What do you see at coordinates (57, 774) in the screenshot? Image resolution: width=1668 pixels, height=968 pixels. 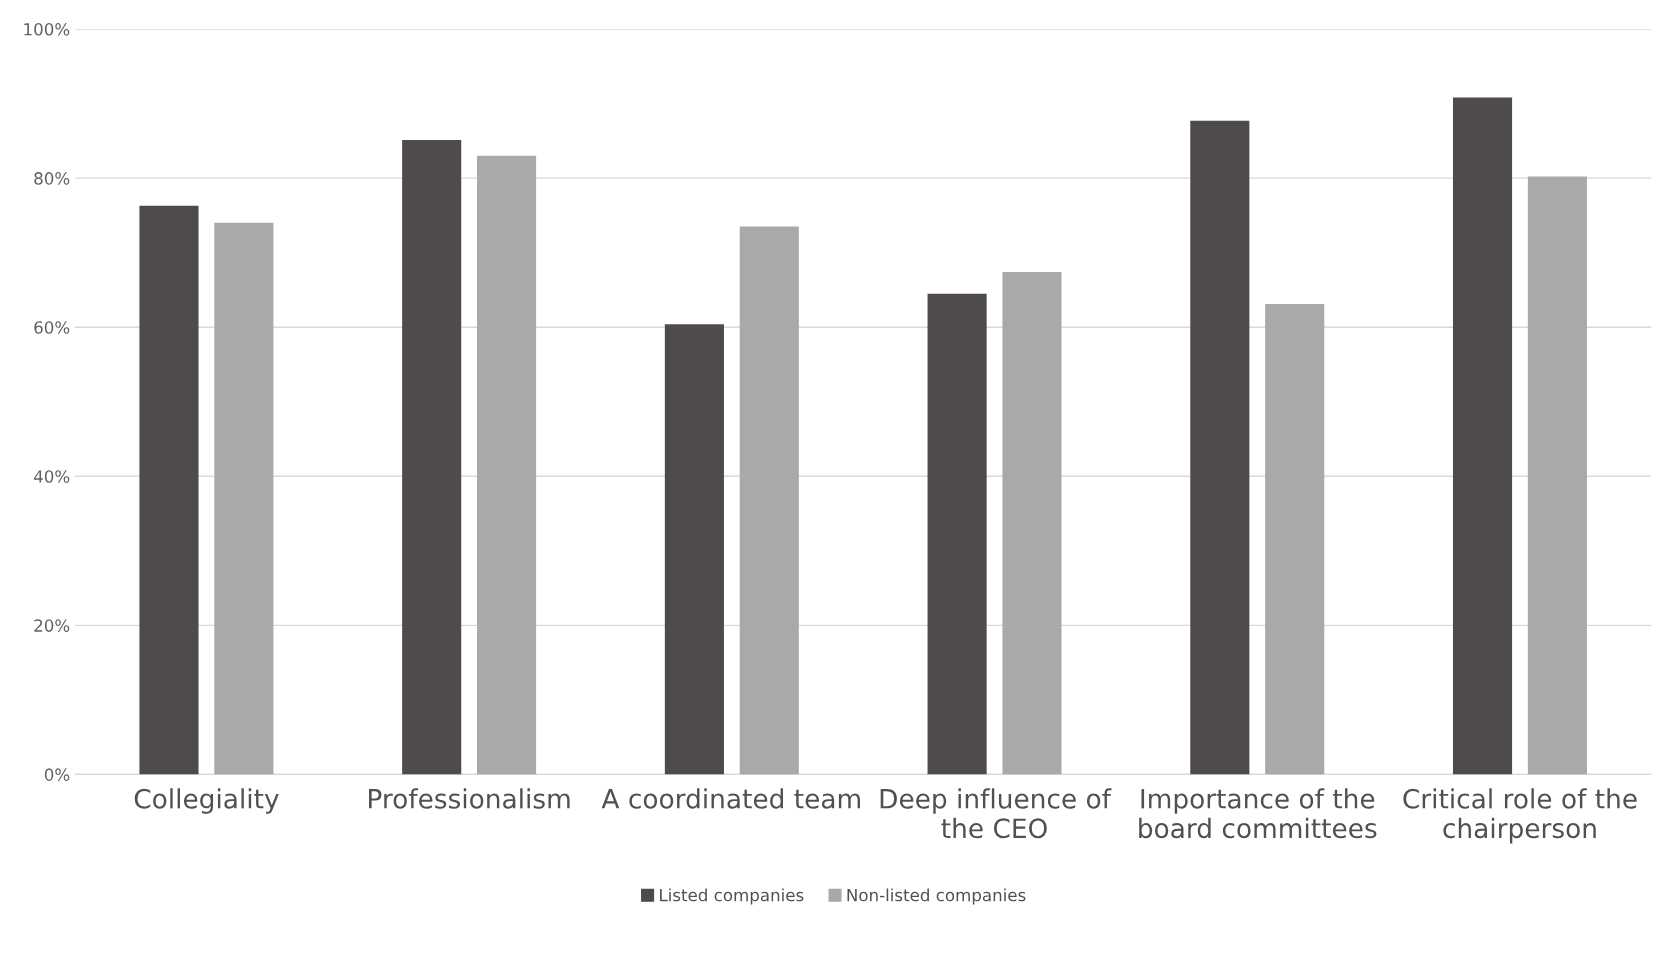 I see `y-tick-label: 0%` at bounding box center [57, 774].